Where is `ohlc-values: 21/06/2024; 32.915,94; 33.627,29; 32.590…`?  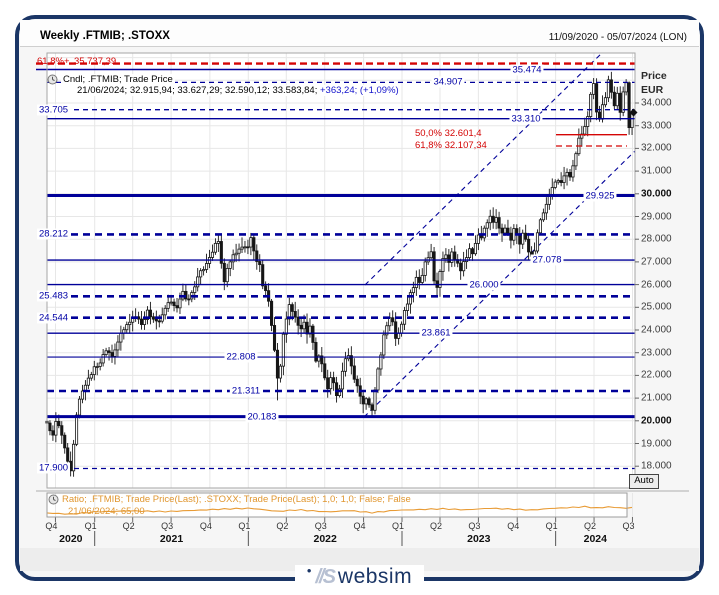 ohlc-values: 21/06/2024; 32.915,94; 33.627,29; 32.590… is located at coordinates (198, 90).